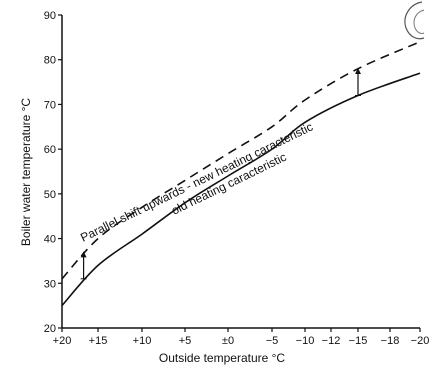 The height and width of the screenshot is (367, 429). What do you see at coordinates (419, 21) in the screenshot?
I see `scan-smudge-mark-inner` at bounding box center [419, 21].